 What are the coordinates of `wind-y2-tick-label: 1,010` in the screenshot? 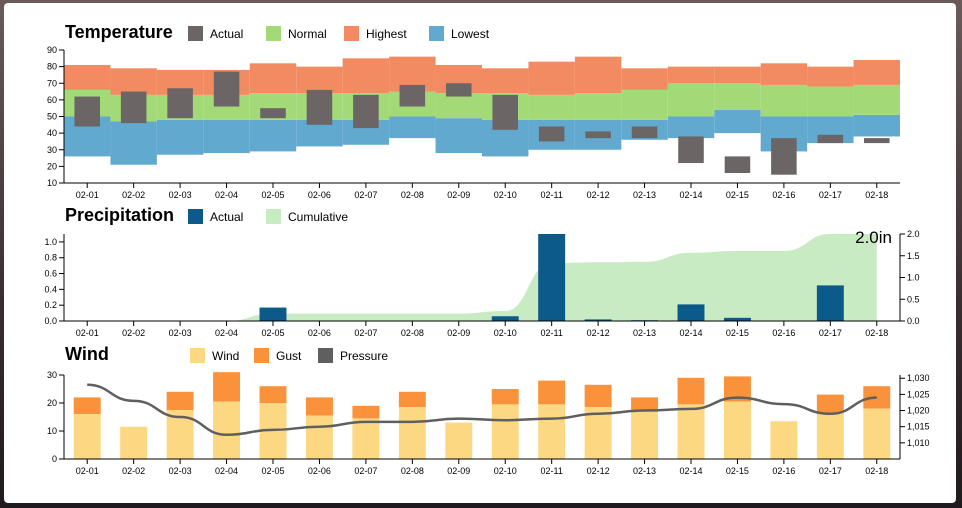 It's located at (918, 443).